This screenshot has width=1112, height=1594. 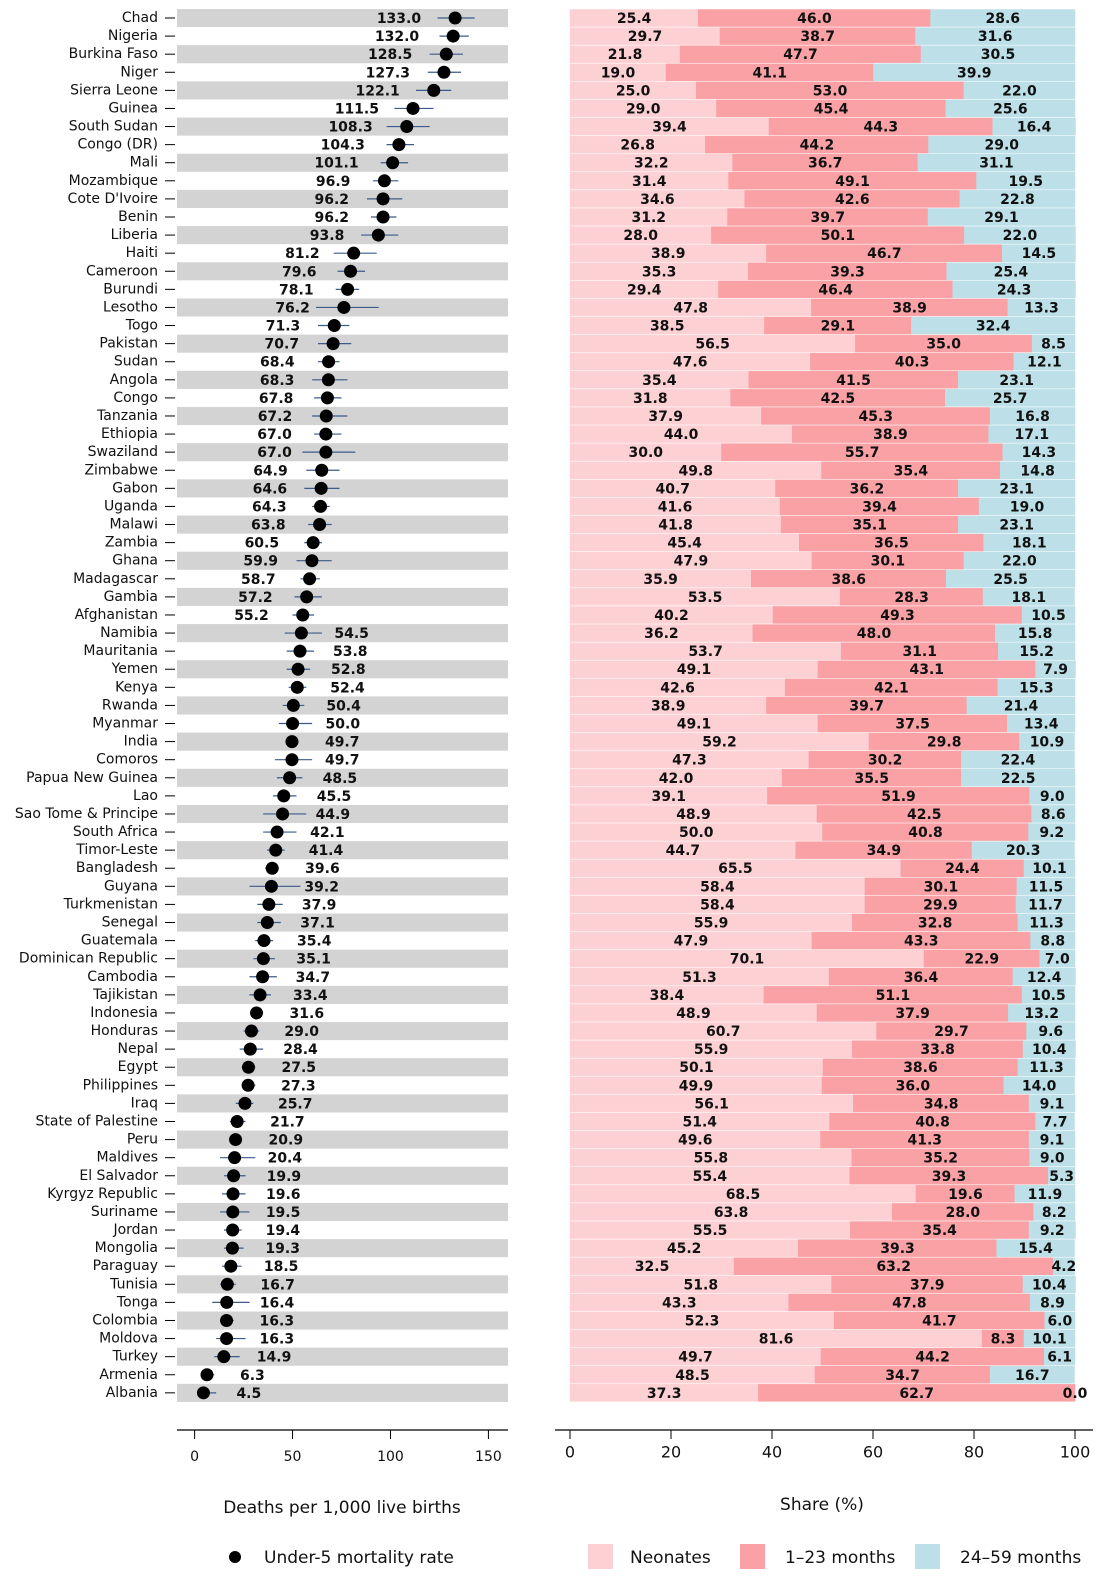 What do you see at coordinates (701, 1285) in the screenshot?
I see `value-label: 51.8` at bounding box center [701, 1285].